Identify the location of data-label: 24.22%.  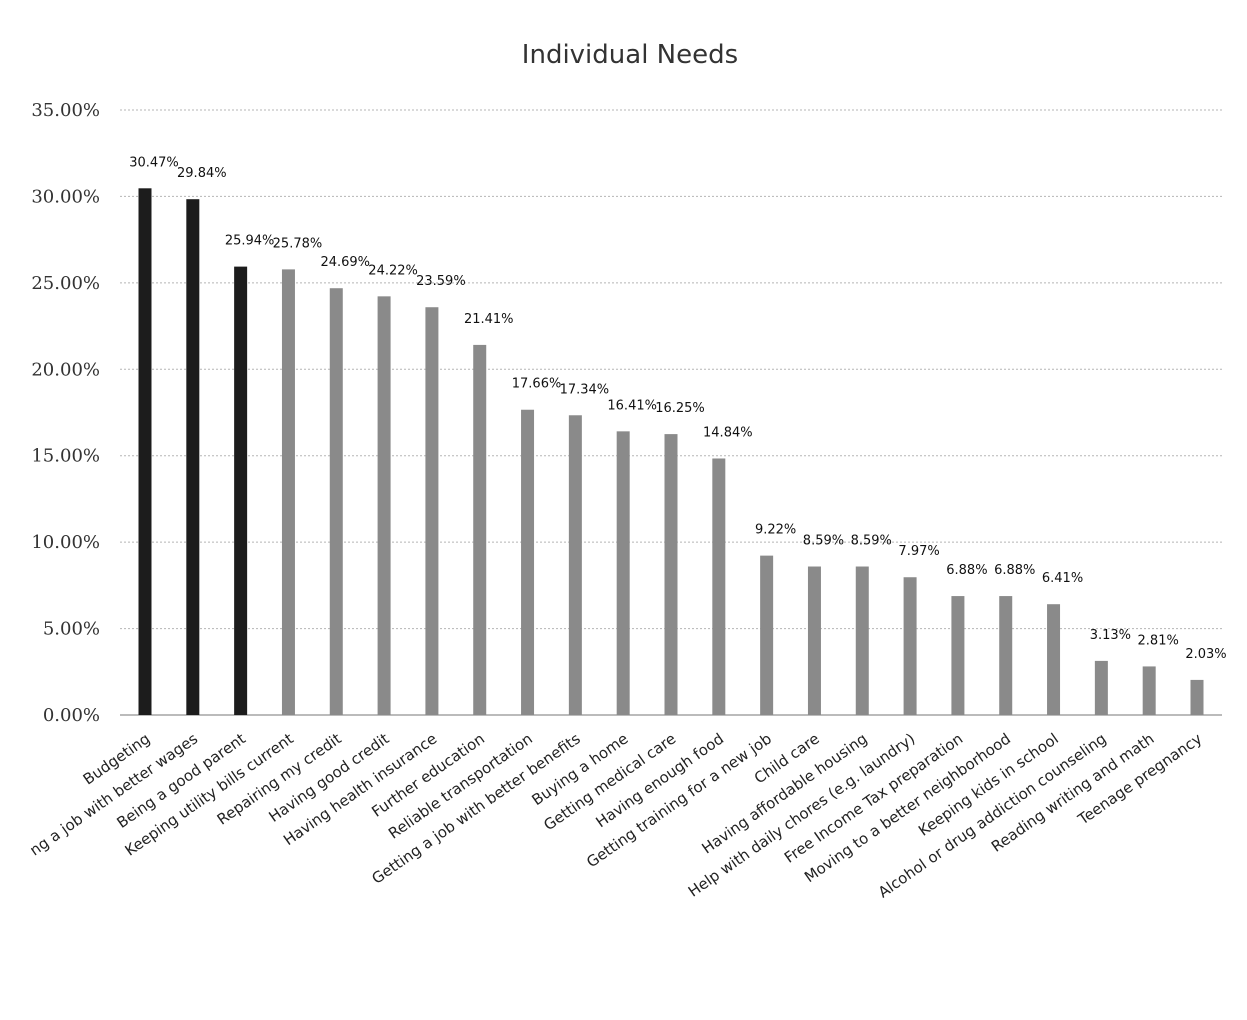
(393, 270).